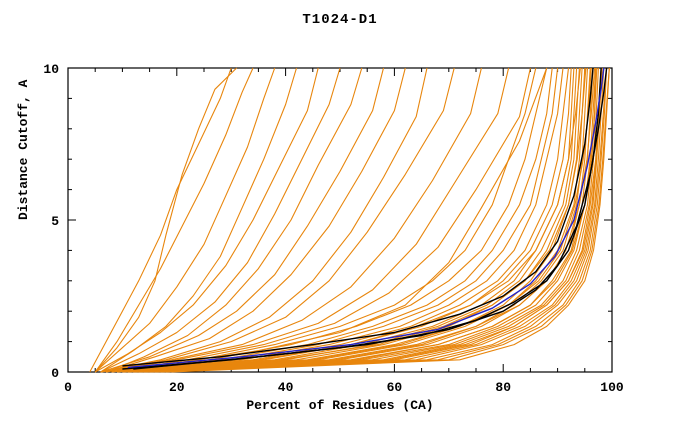 The width and height of the screenshot is (680, 440). Describe the element at coordinates (340, 405) in the screenshot. I see `x-axis-label: Percent of Residues (CA)` at that location.